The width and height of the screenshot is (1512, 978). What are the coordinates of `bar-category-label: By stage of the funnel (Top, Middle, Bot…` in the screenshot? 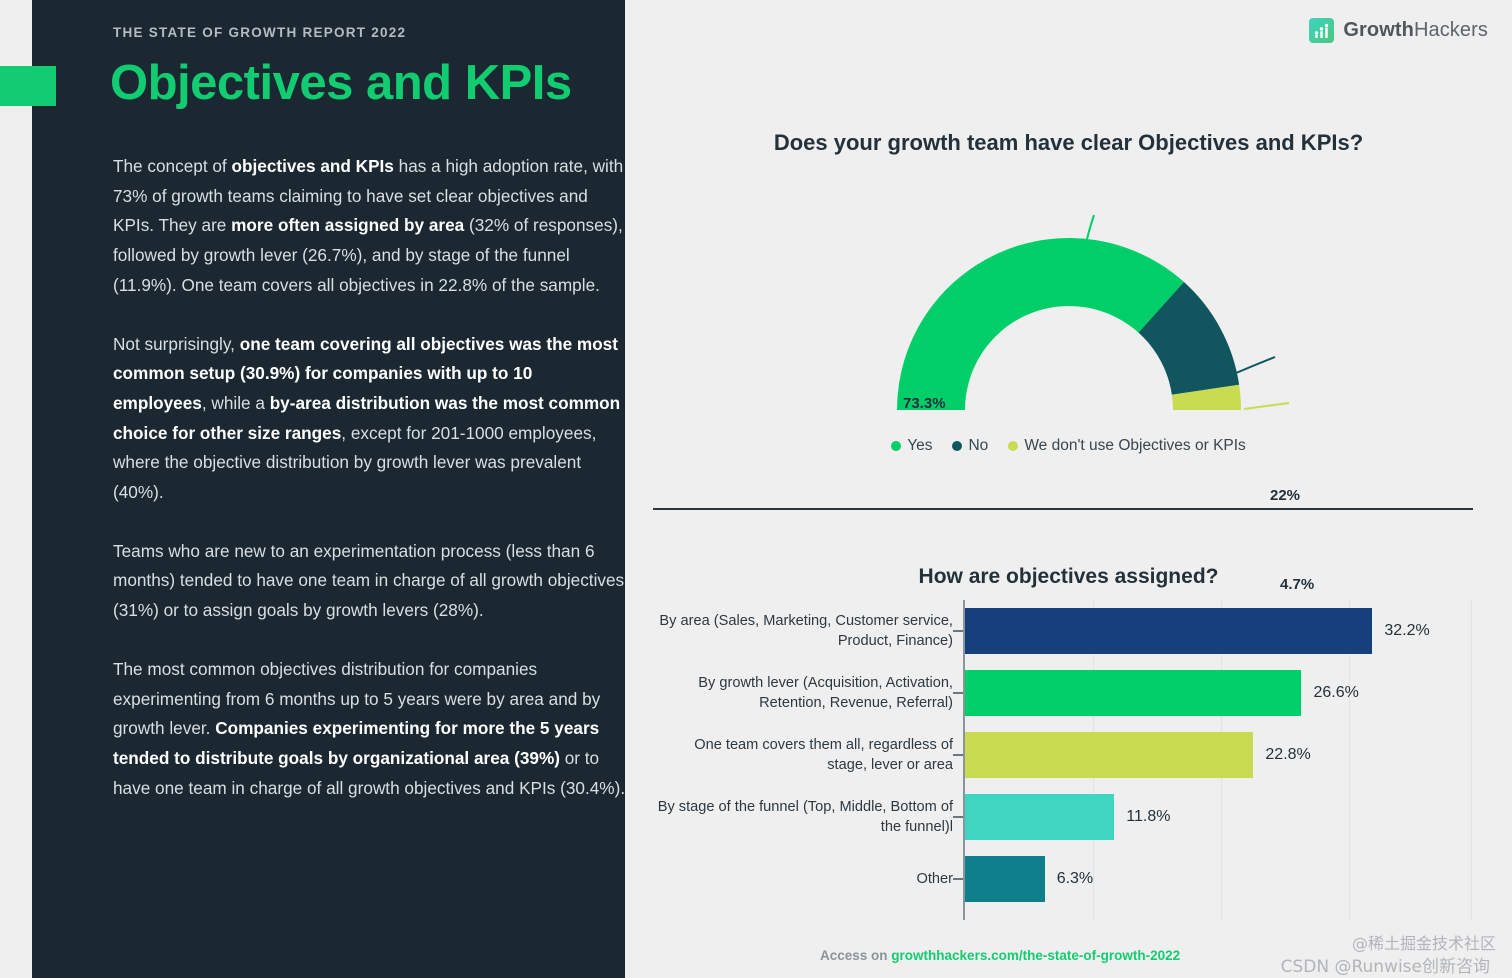 It's located at (805, 817).